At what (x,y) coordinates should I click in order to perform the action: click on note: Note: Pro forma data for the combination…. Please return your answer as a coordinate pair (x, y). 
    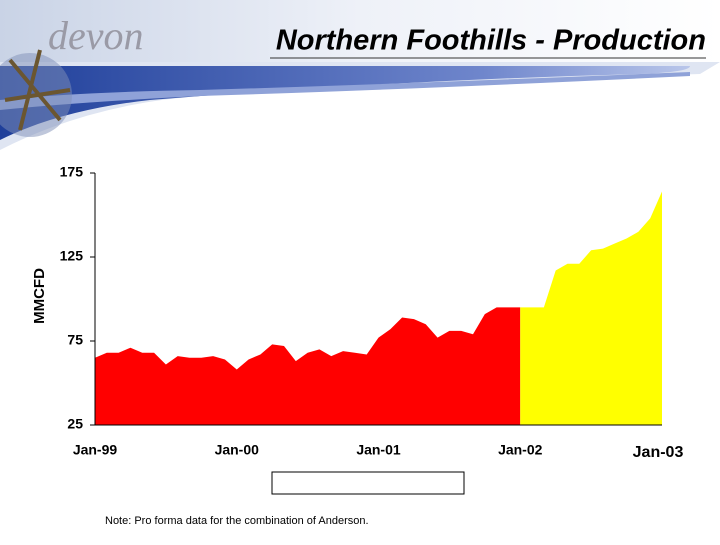
    Looking at the image, I should click on (237, 521).